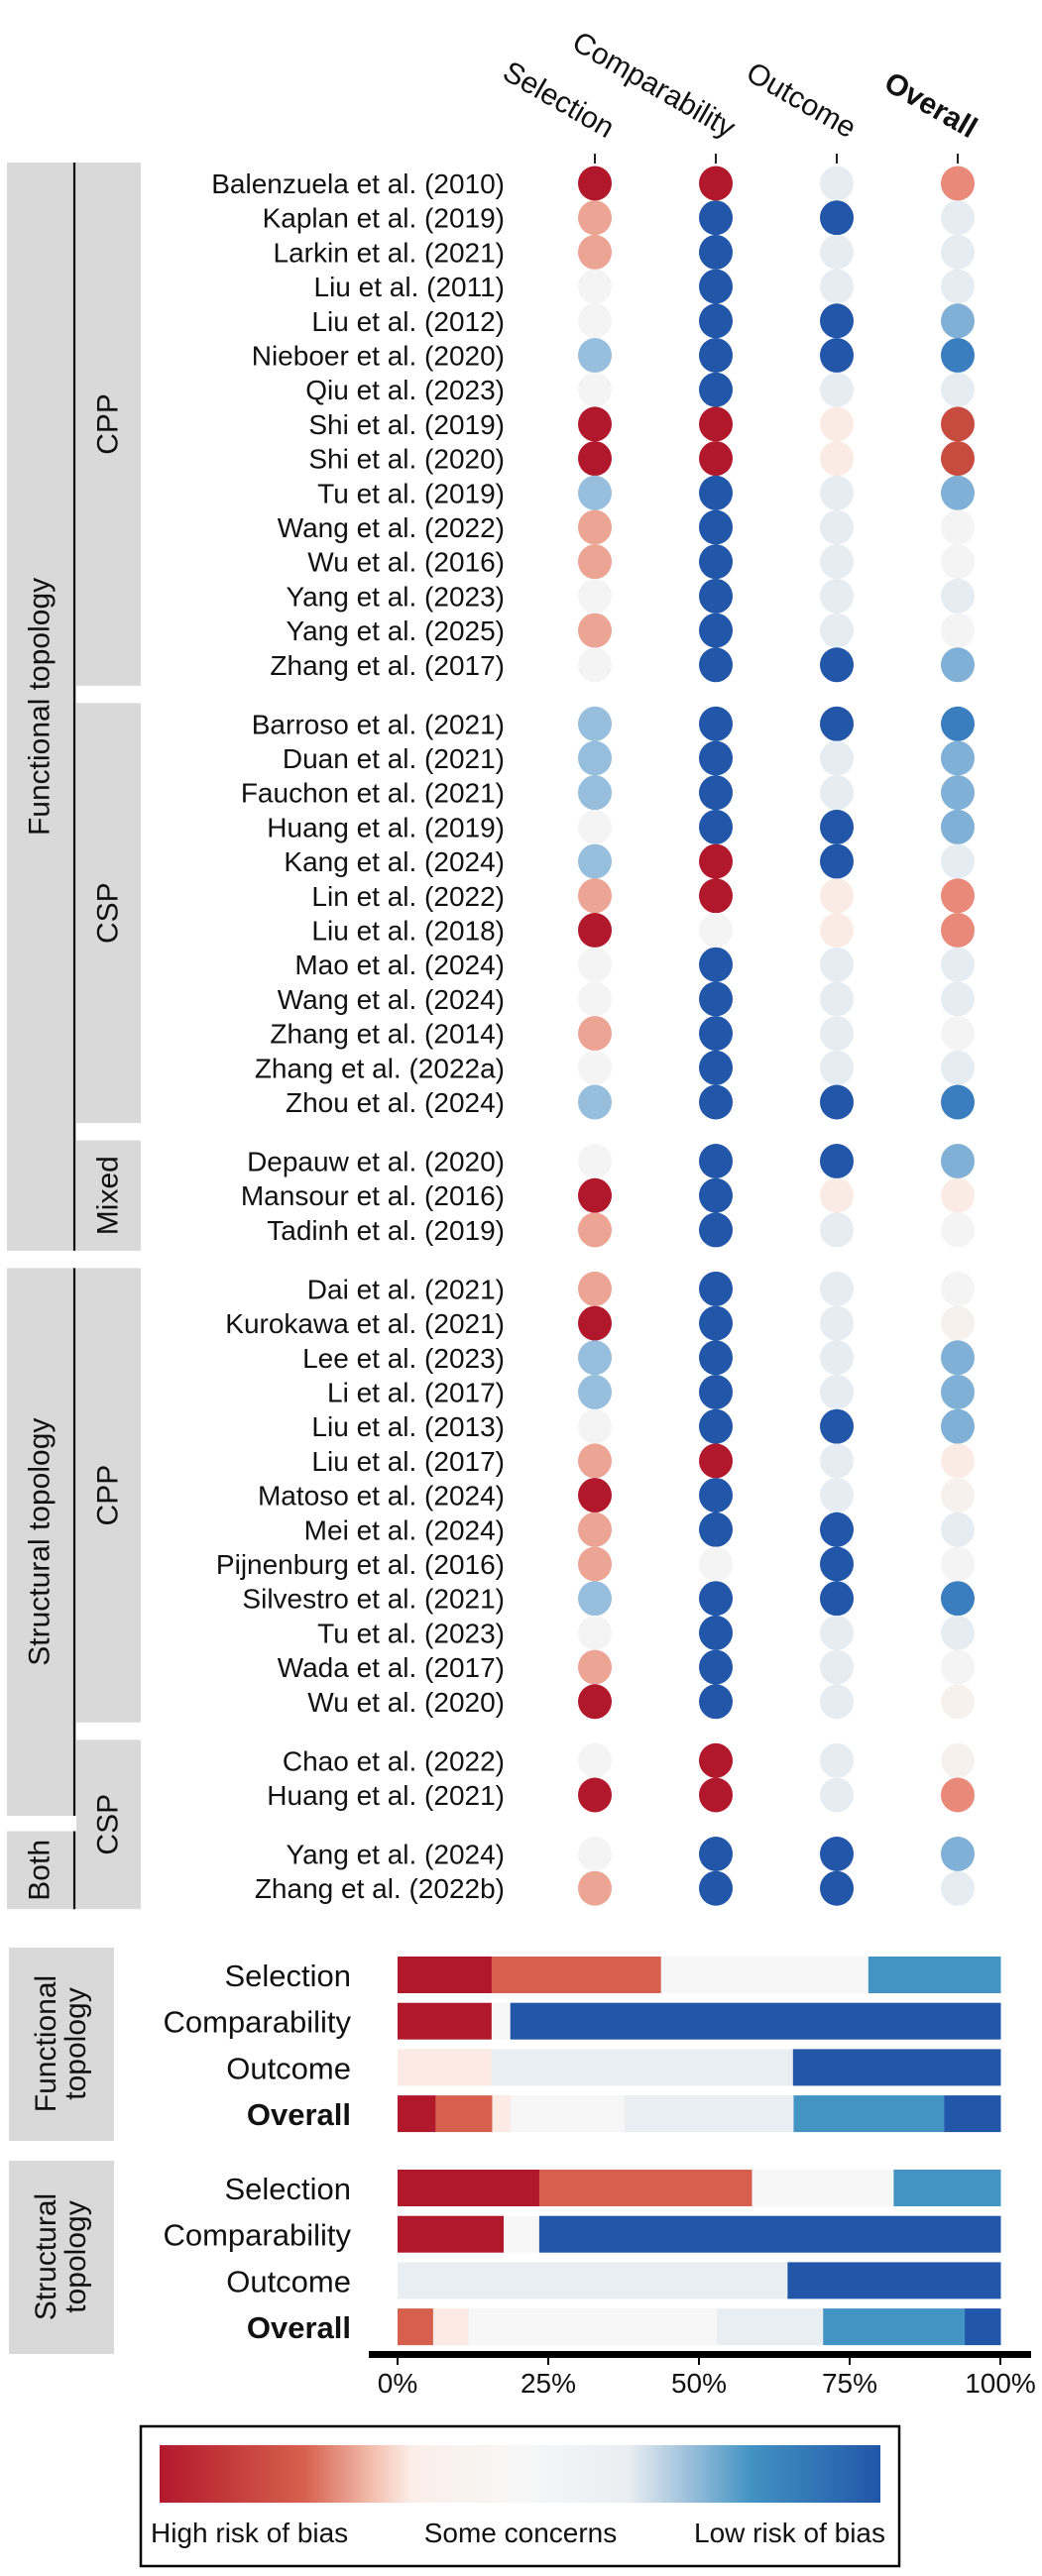 The width and height of the screenshot is (1042, 2576). I want to click on study-row: Chao et al. (2022), so click(629, 1760).